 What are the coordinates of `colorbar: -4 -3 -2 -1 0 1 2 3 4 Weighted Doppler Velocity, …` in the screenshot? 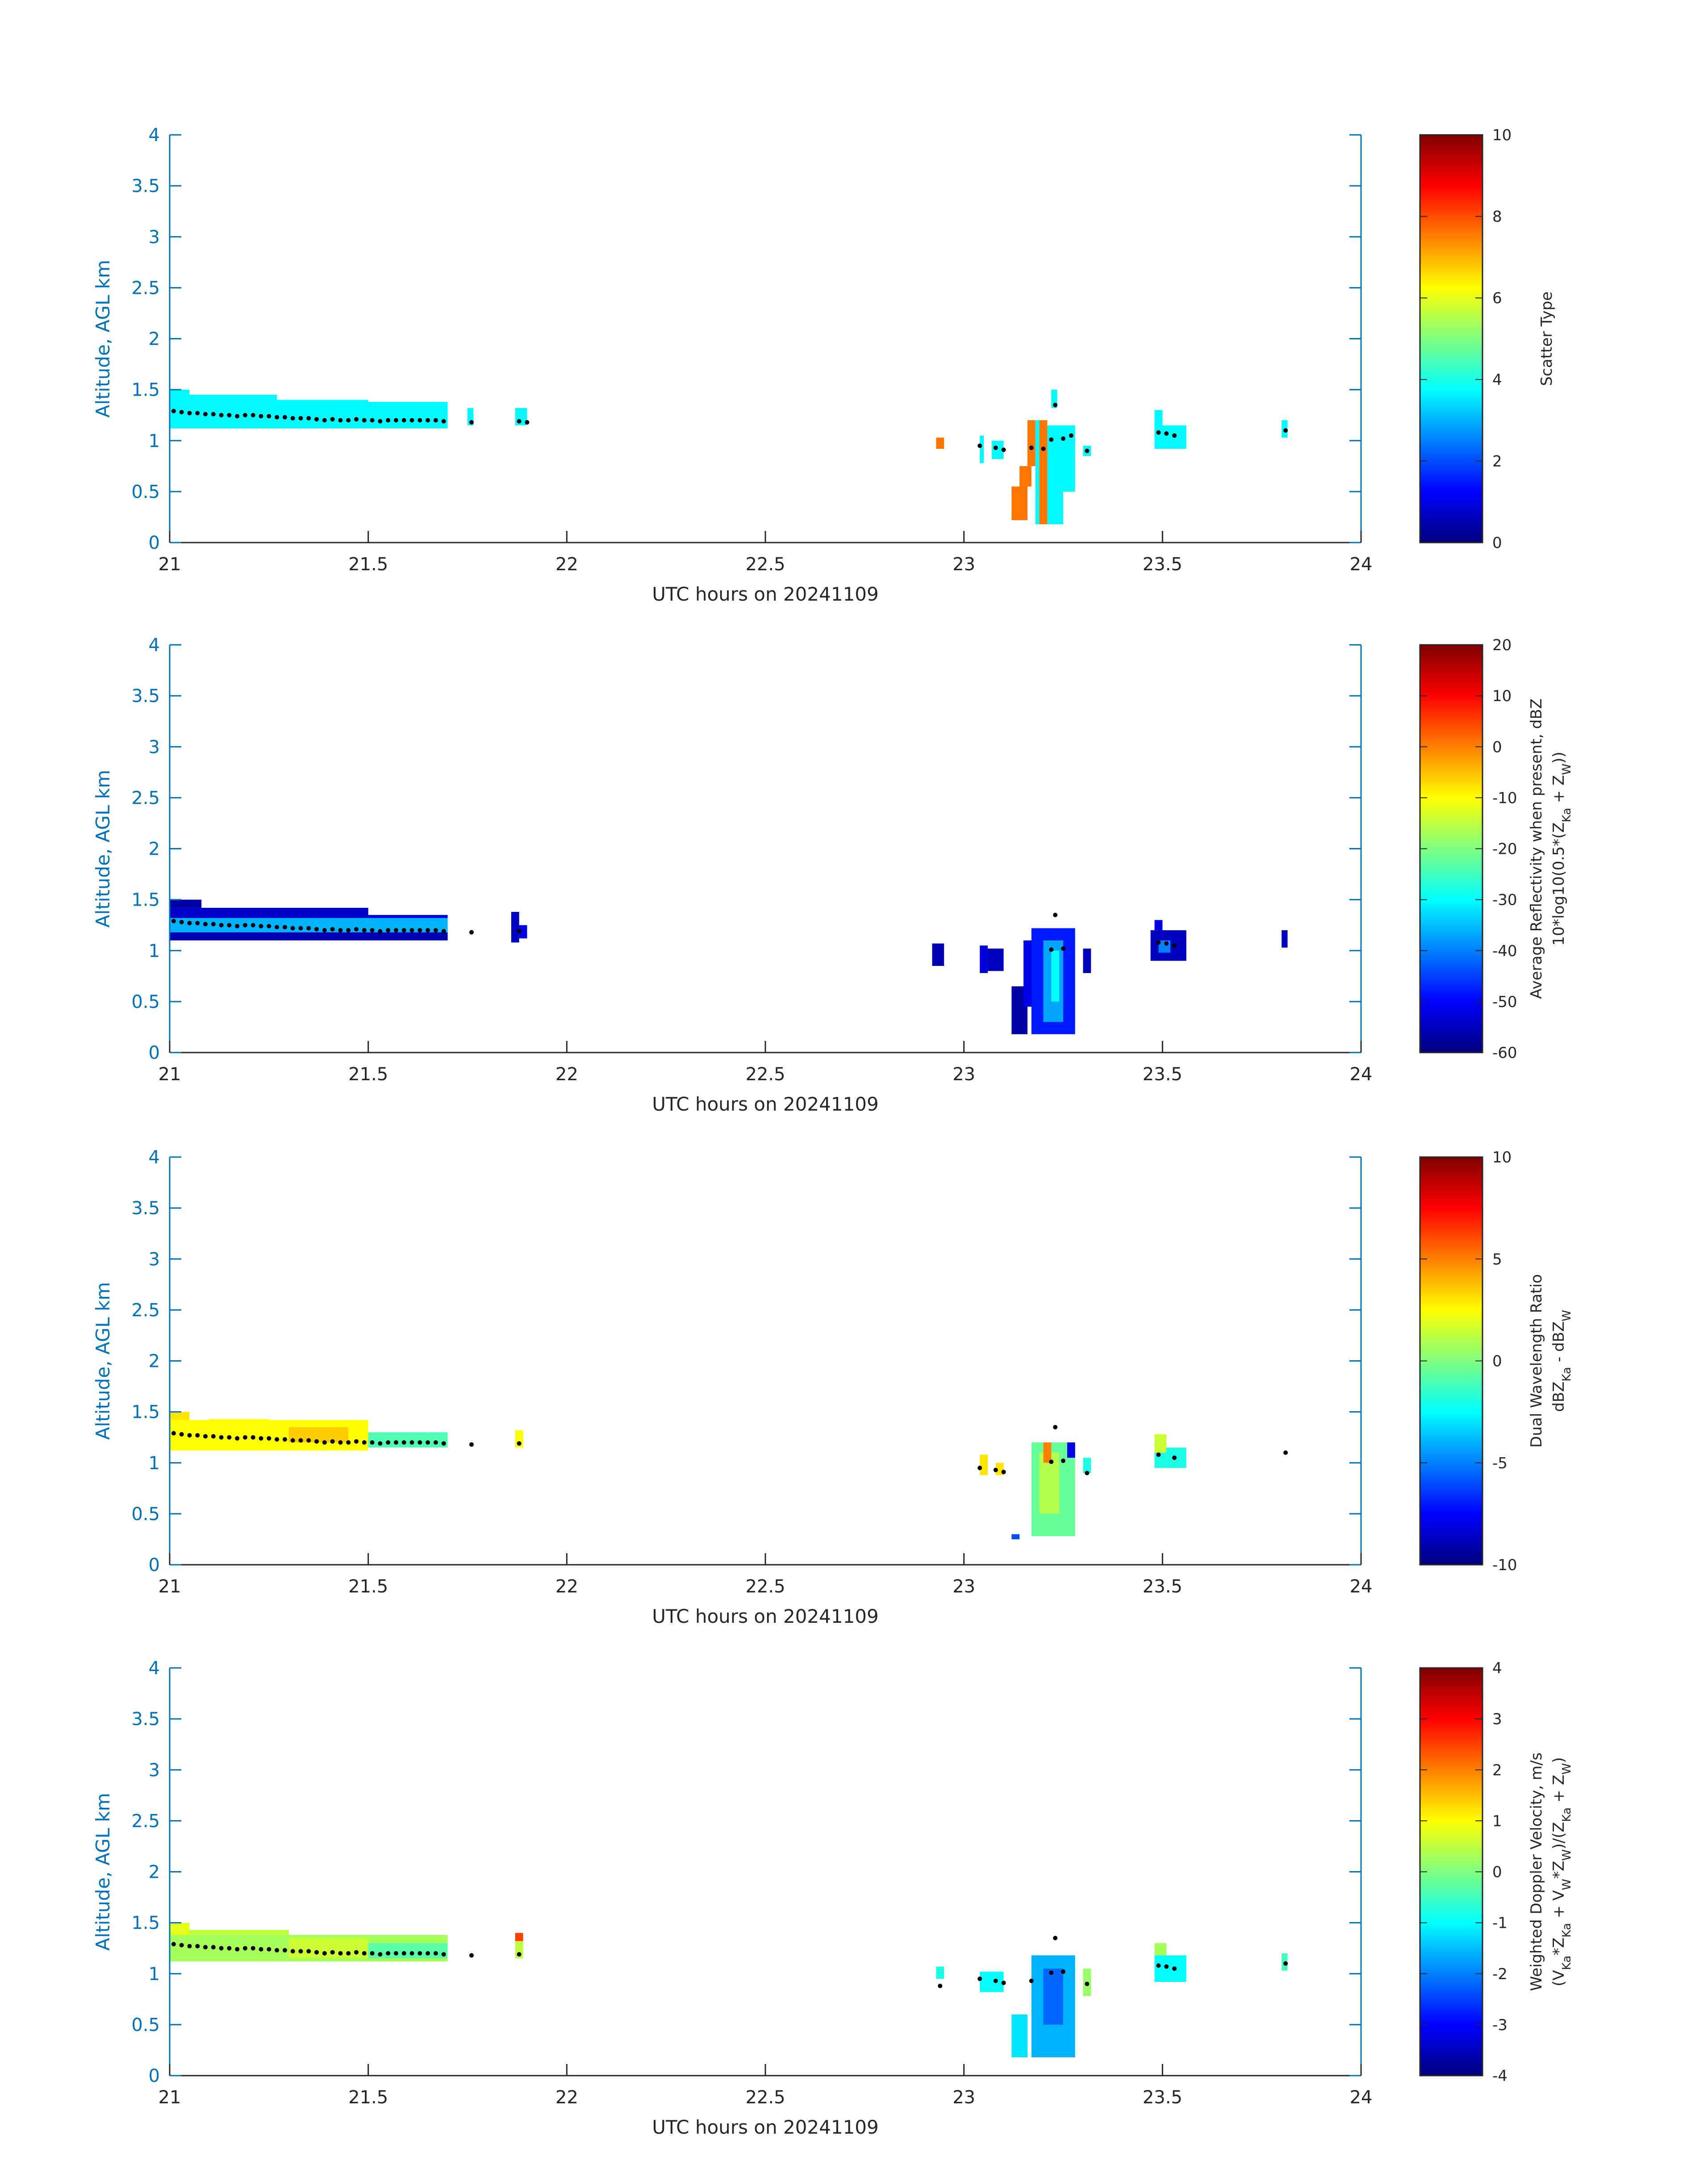 It's located at (1496, 1872).